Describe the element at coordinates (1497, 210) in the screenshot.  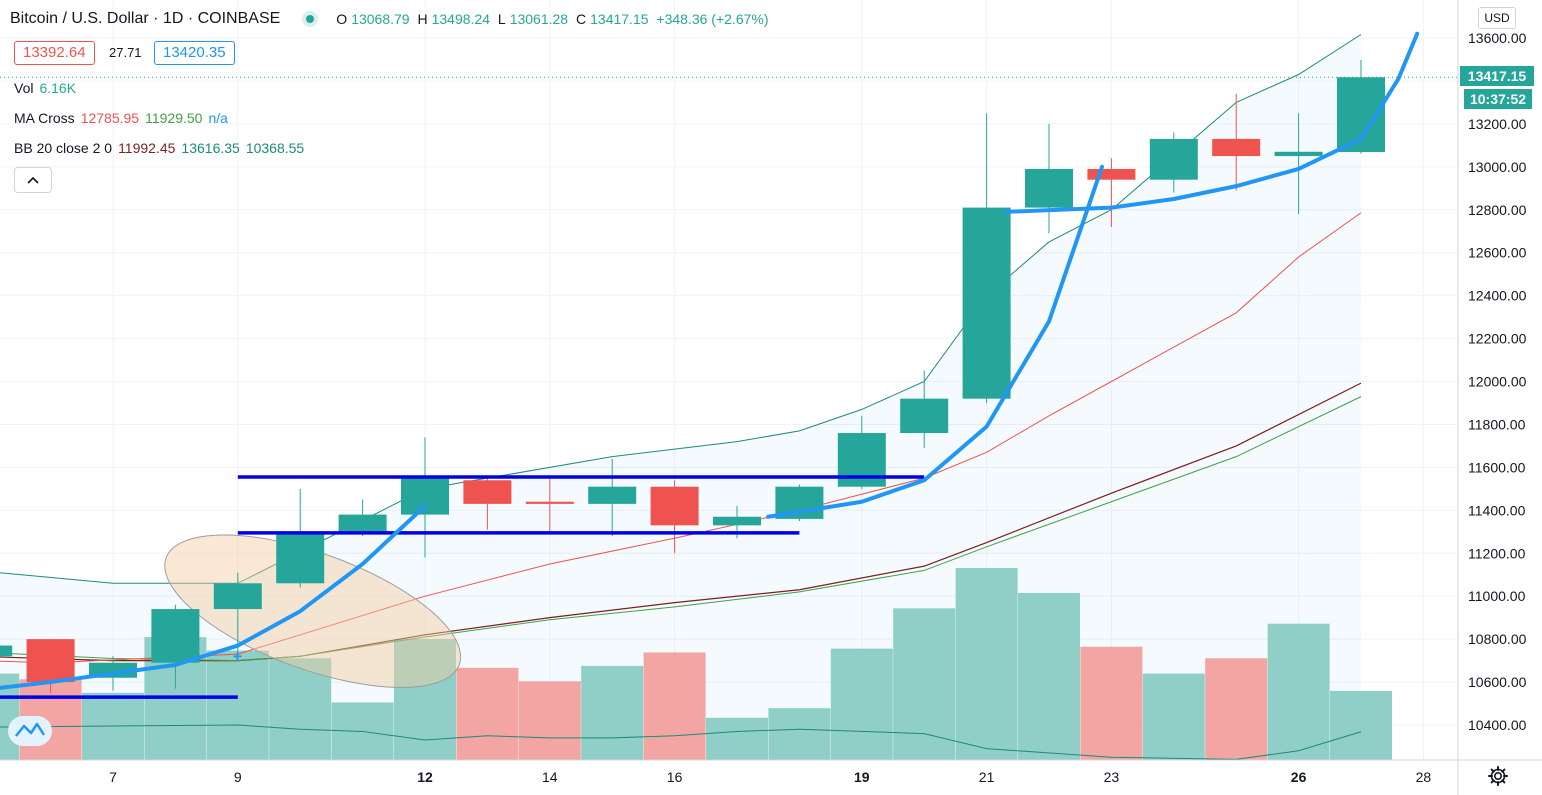
I see `y-tick-label: 12800.00` at that location.